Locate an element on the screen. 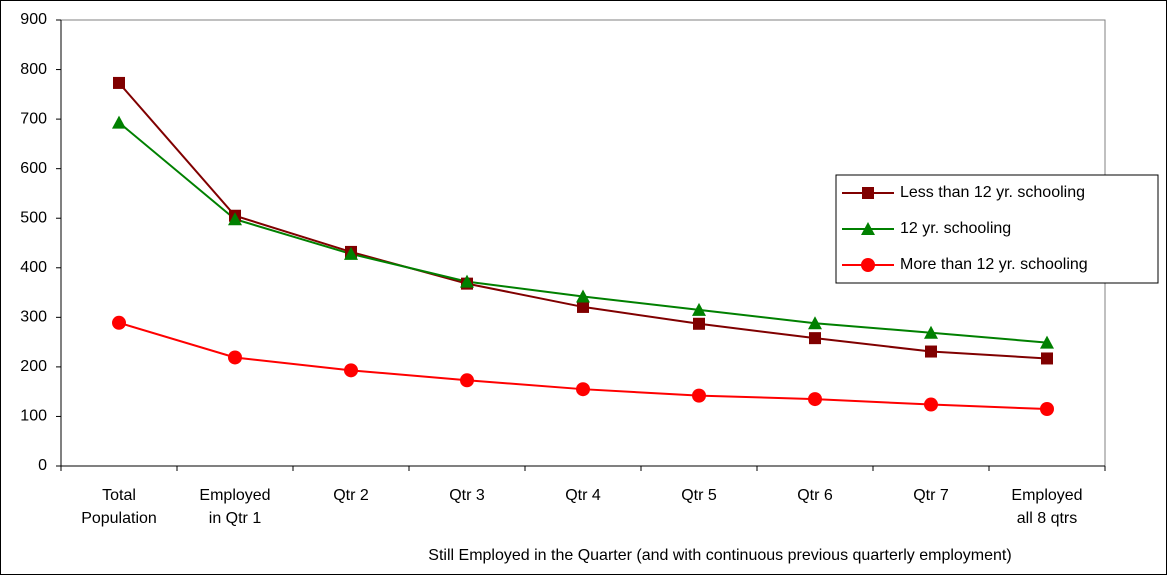 This screenshot has height=575, width=1167. x-tick-label: Qtr 3 is located at coordinates (467, 495).